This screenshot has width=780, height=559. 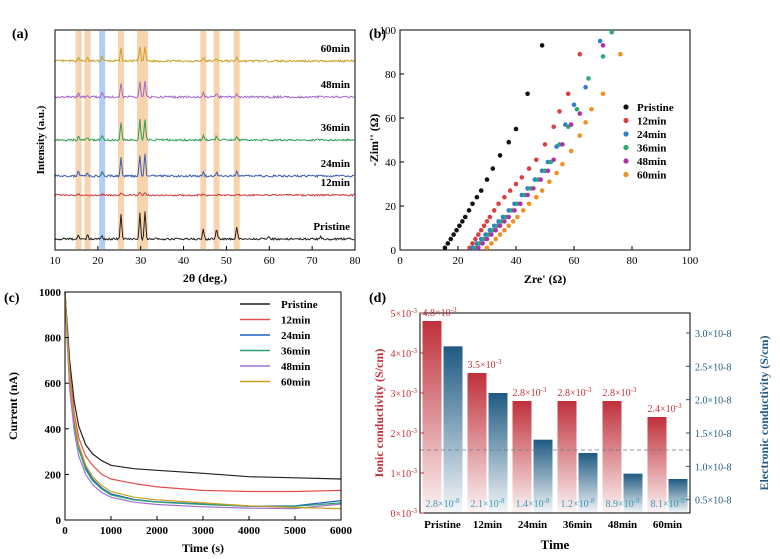 What do you see at coordinates (532, 140) in the screenshot?
I see `scatter-points` at bounding box center [532, 140].